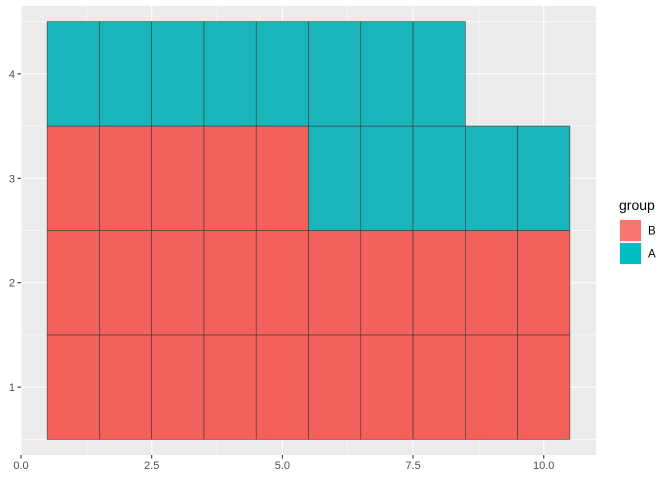 The width and height of the screenshot is (672, 480). Describe the element at coordinates (652, 232) in the screenshot. I see `legend-label-B: B` at that location.